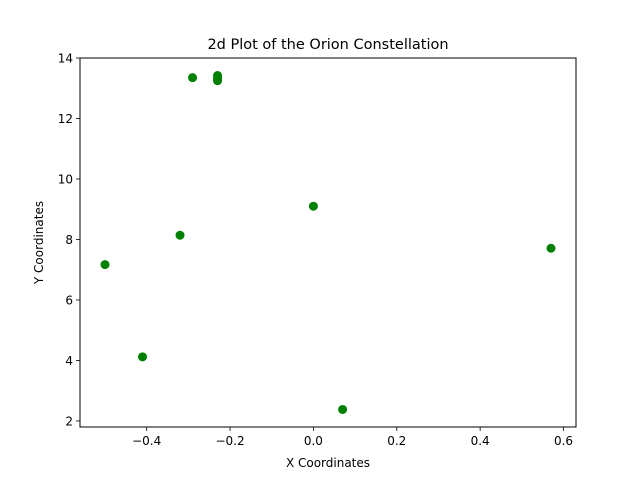 Image resolution: width=640 pixels, height=484 pixels. What do you see at coordinates (39, 243) in the screenshot?
I see `y-axis-label: Y Coordinates` at bounding box center [39, 243].